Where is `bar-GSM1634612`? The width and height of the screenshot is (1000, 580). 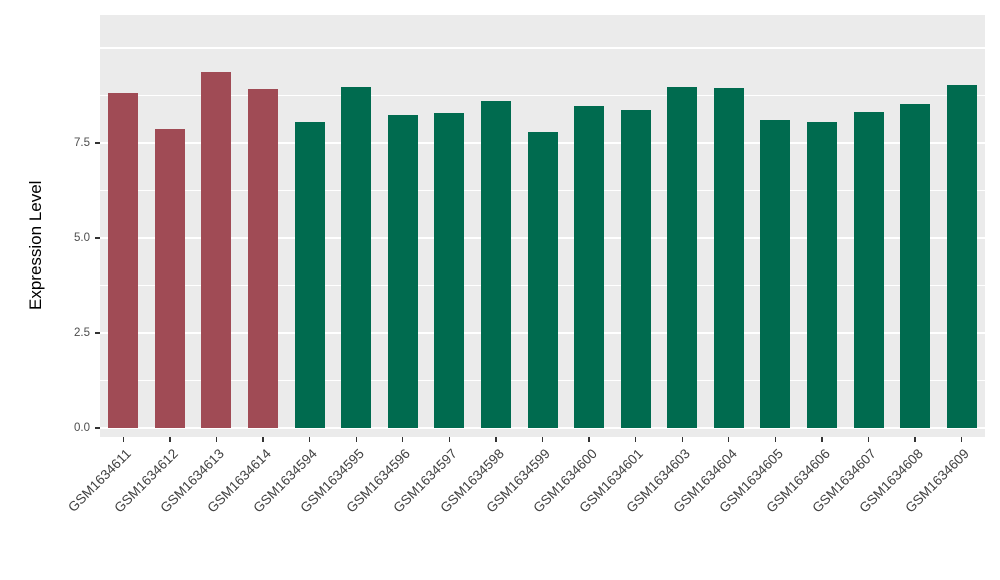
bar-GSM1634612 is located at coordinates (169, 278).